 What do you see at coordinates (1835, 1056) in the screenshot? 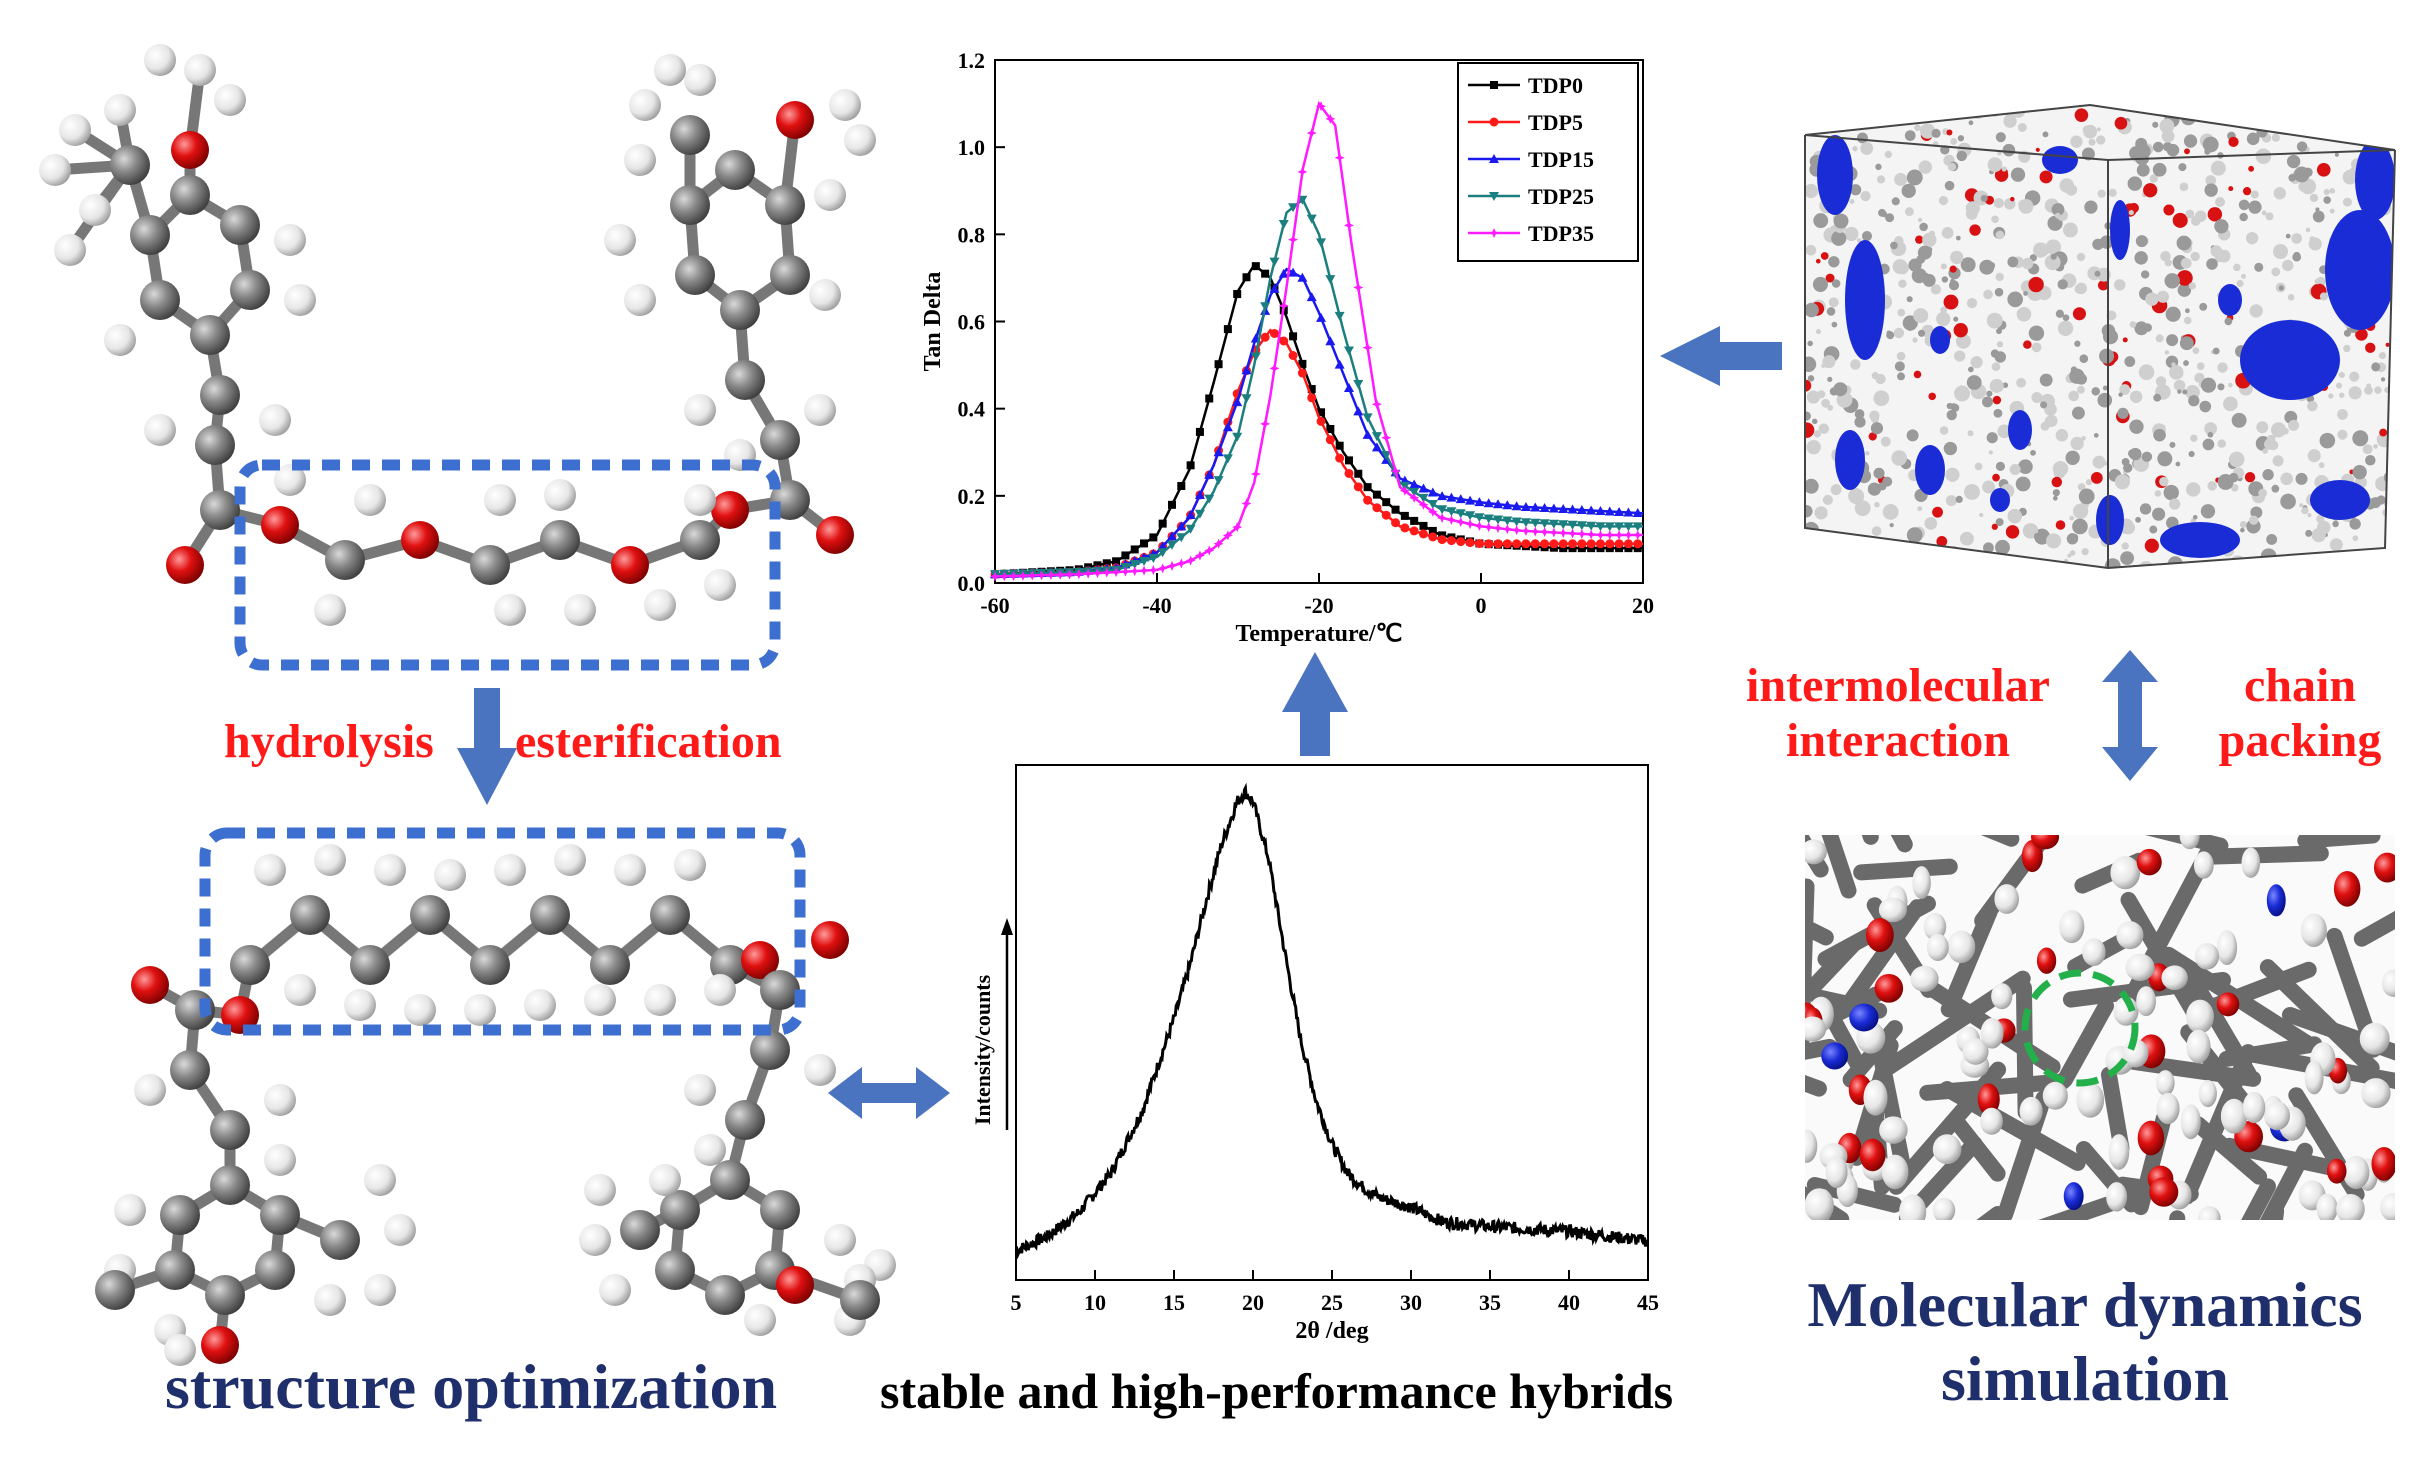
I see `md-nitrogen` at bounding box center [1835, 1056].